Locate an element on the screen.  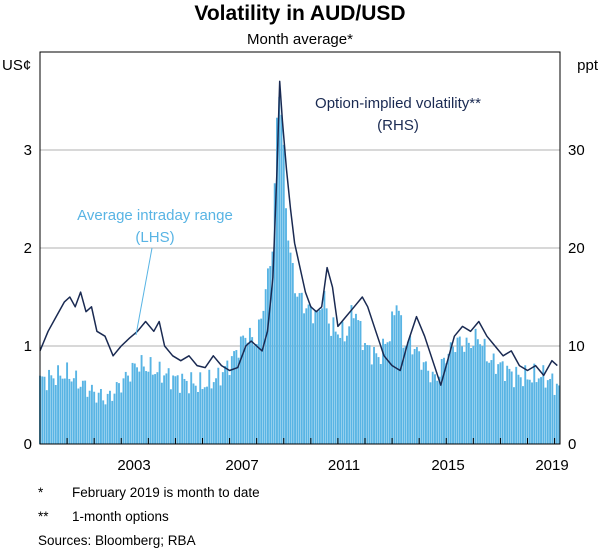
right-axis-unit: ppt is located at coordinates (588, 65).